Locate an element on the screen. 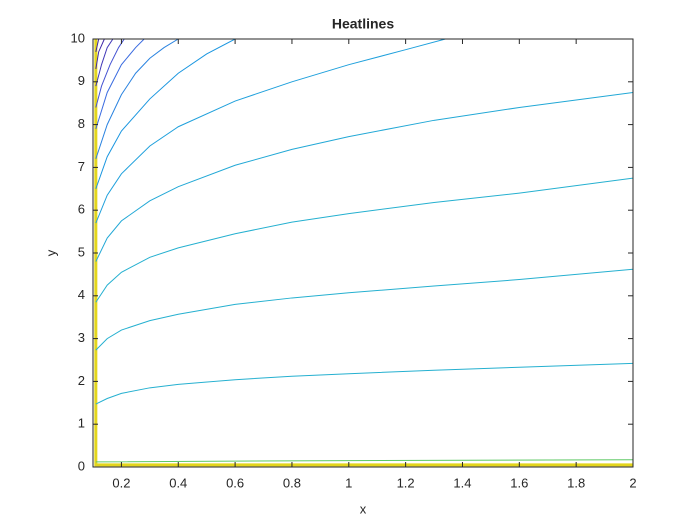  y-tick-label: 2 is located at coordinates (81, 380).